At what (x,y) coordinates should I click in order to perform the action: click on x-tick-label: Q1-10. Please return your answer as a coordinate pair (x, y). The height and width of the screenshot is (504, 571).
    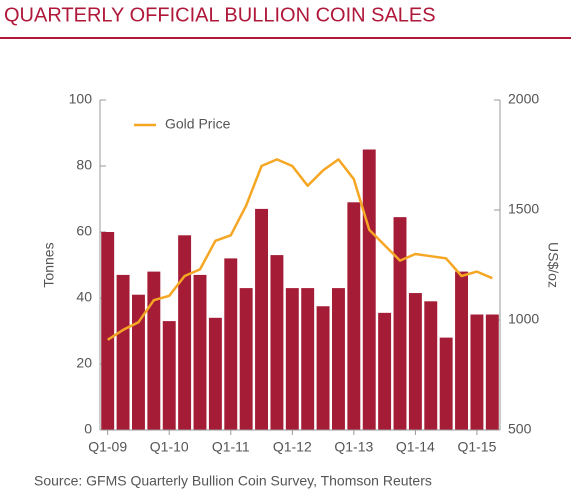
    Looking at the image, I should click on (169, 447).